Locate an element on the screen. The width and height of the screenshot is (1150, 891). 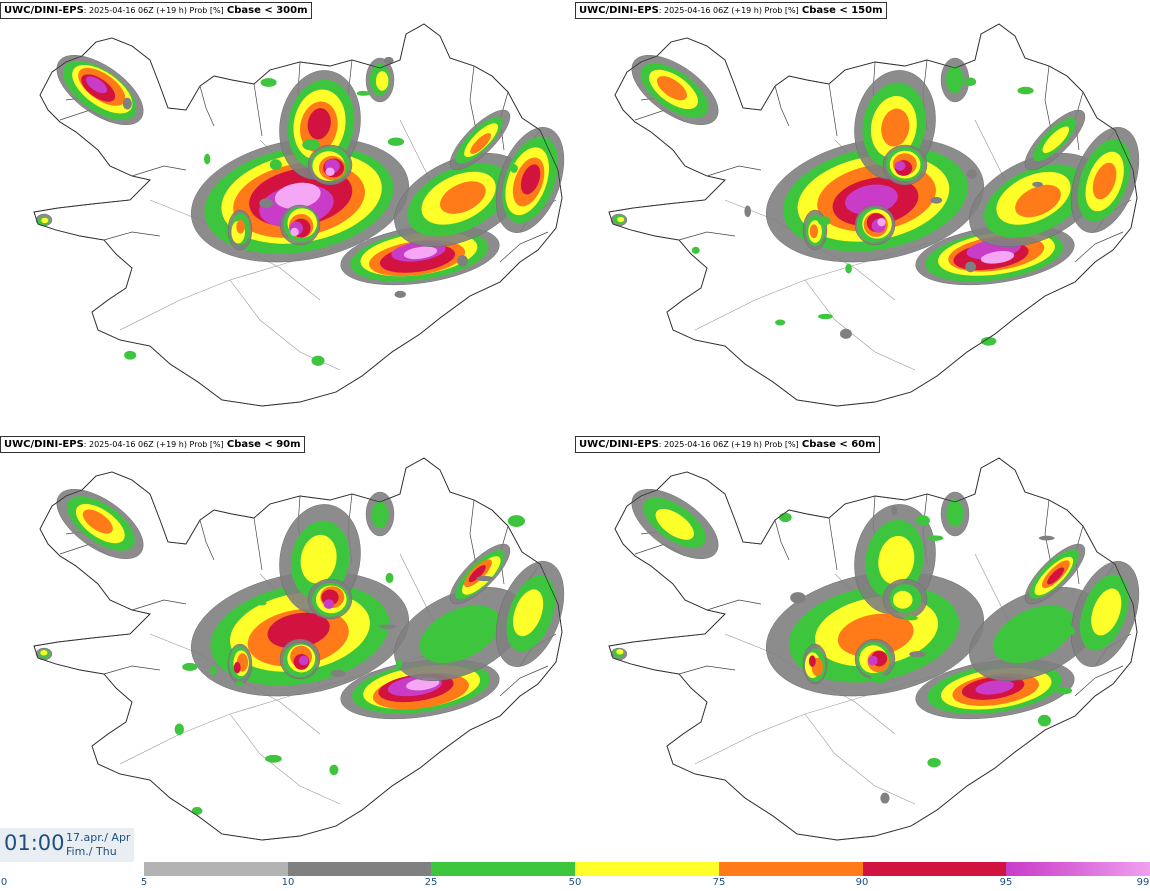
colorbar-tick-label: 90 is located at coordinates (862, 882).